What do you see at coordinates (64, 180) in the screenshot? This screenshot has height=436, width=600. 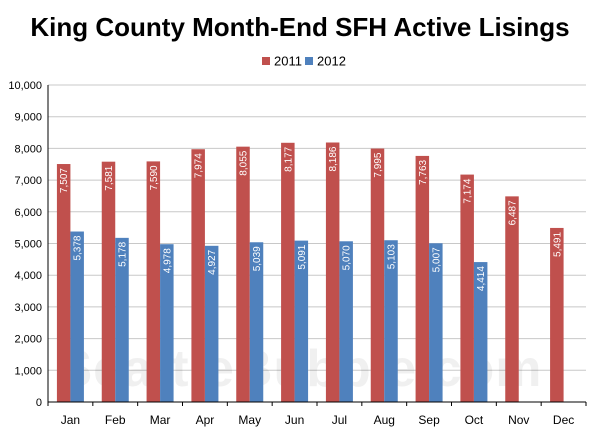 I see `data-label: 7,507` at bounding box center [64, 180].